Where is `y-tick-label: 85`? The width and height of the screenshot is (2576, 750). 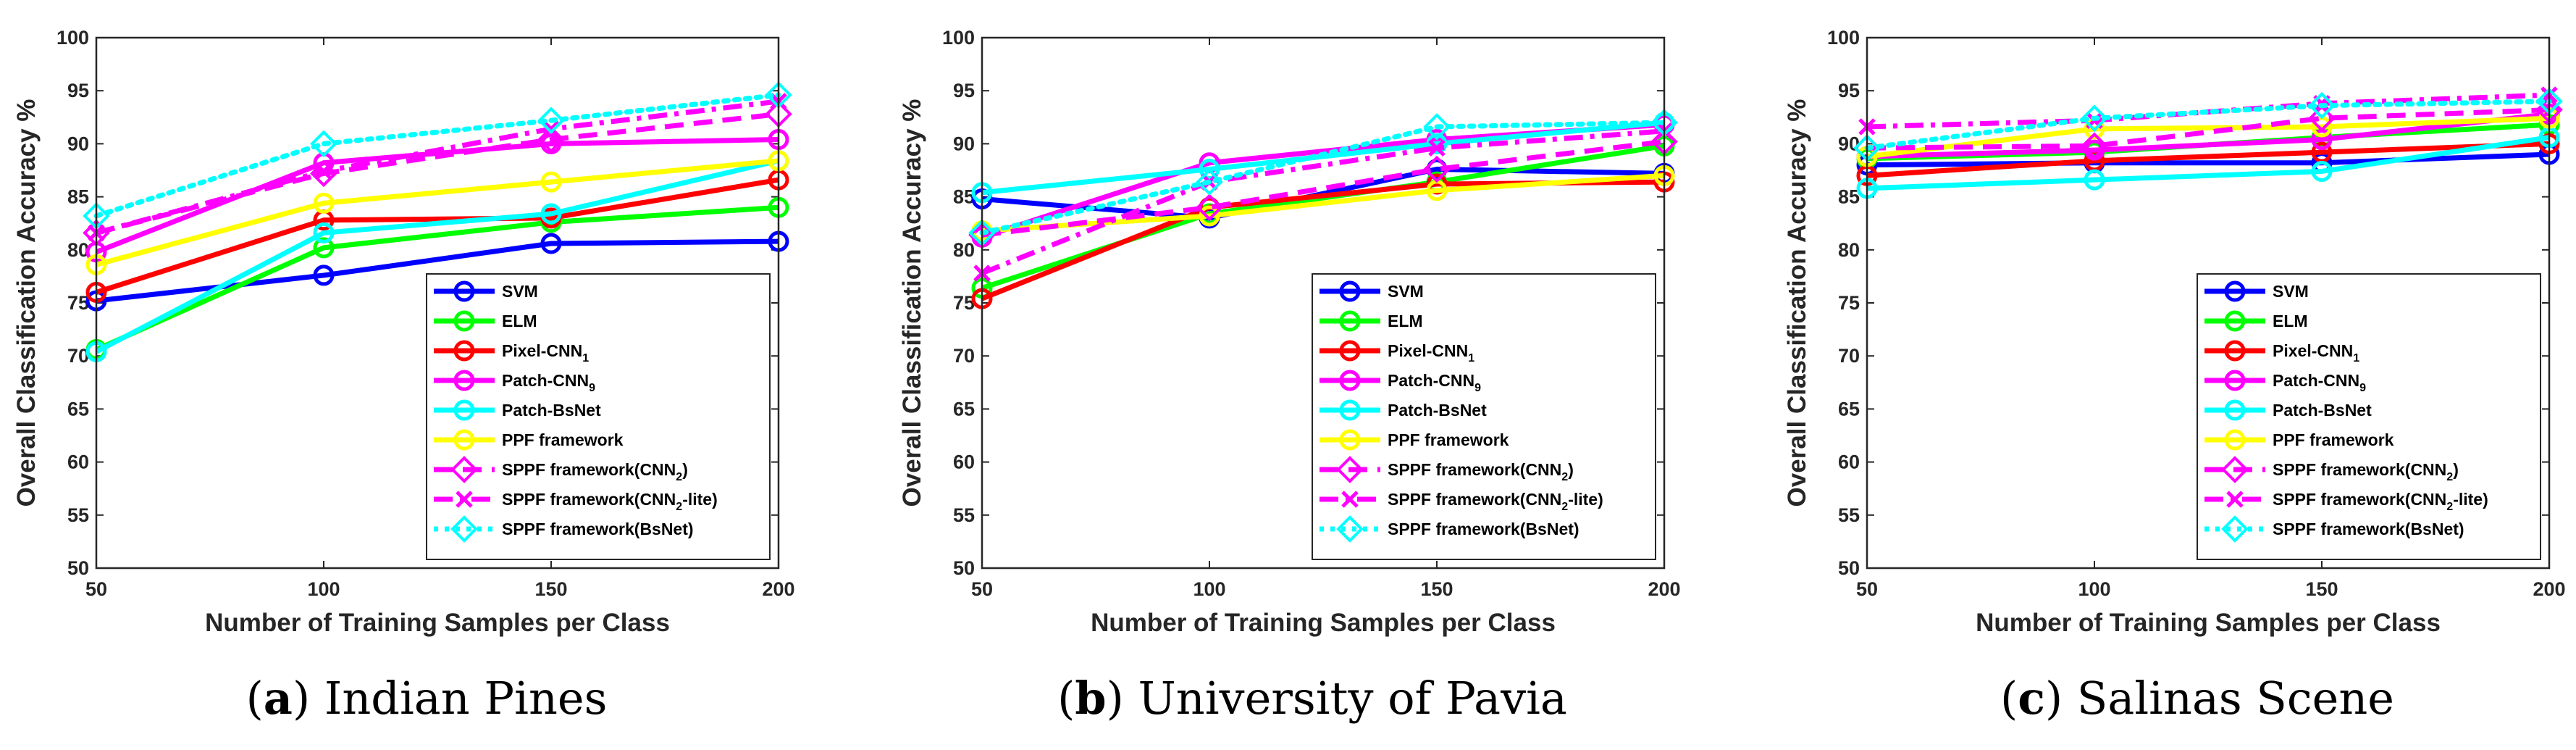 y-tick-label: 85 is located at coordinates (78, 197).